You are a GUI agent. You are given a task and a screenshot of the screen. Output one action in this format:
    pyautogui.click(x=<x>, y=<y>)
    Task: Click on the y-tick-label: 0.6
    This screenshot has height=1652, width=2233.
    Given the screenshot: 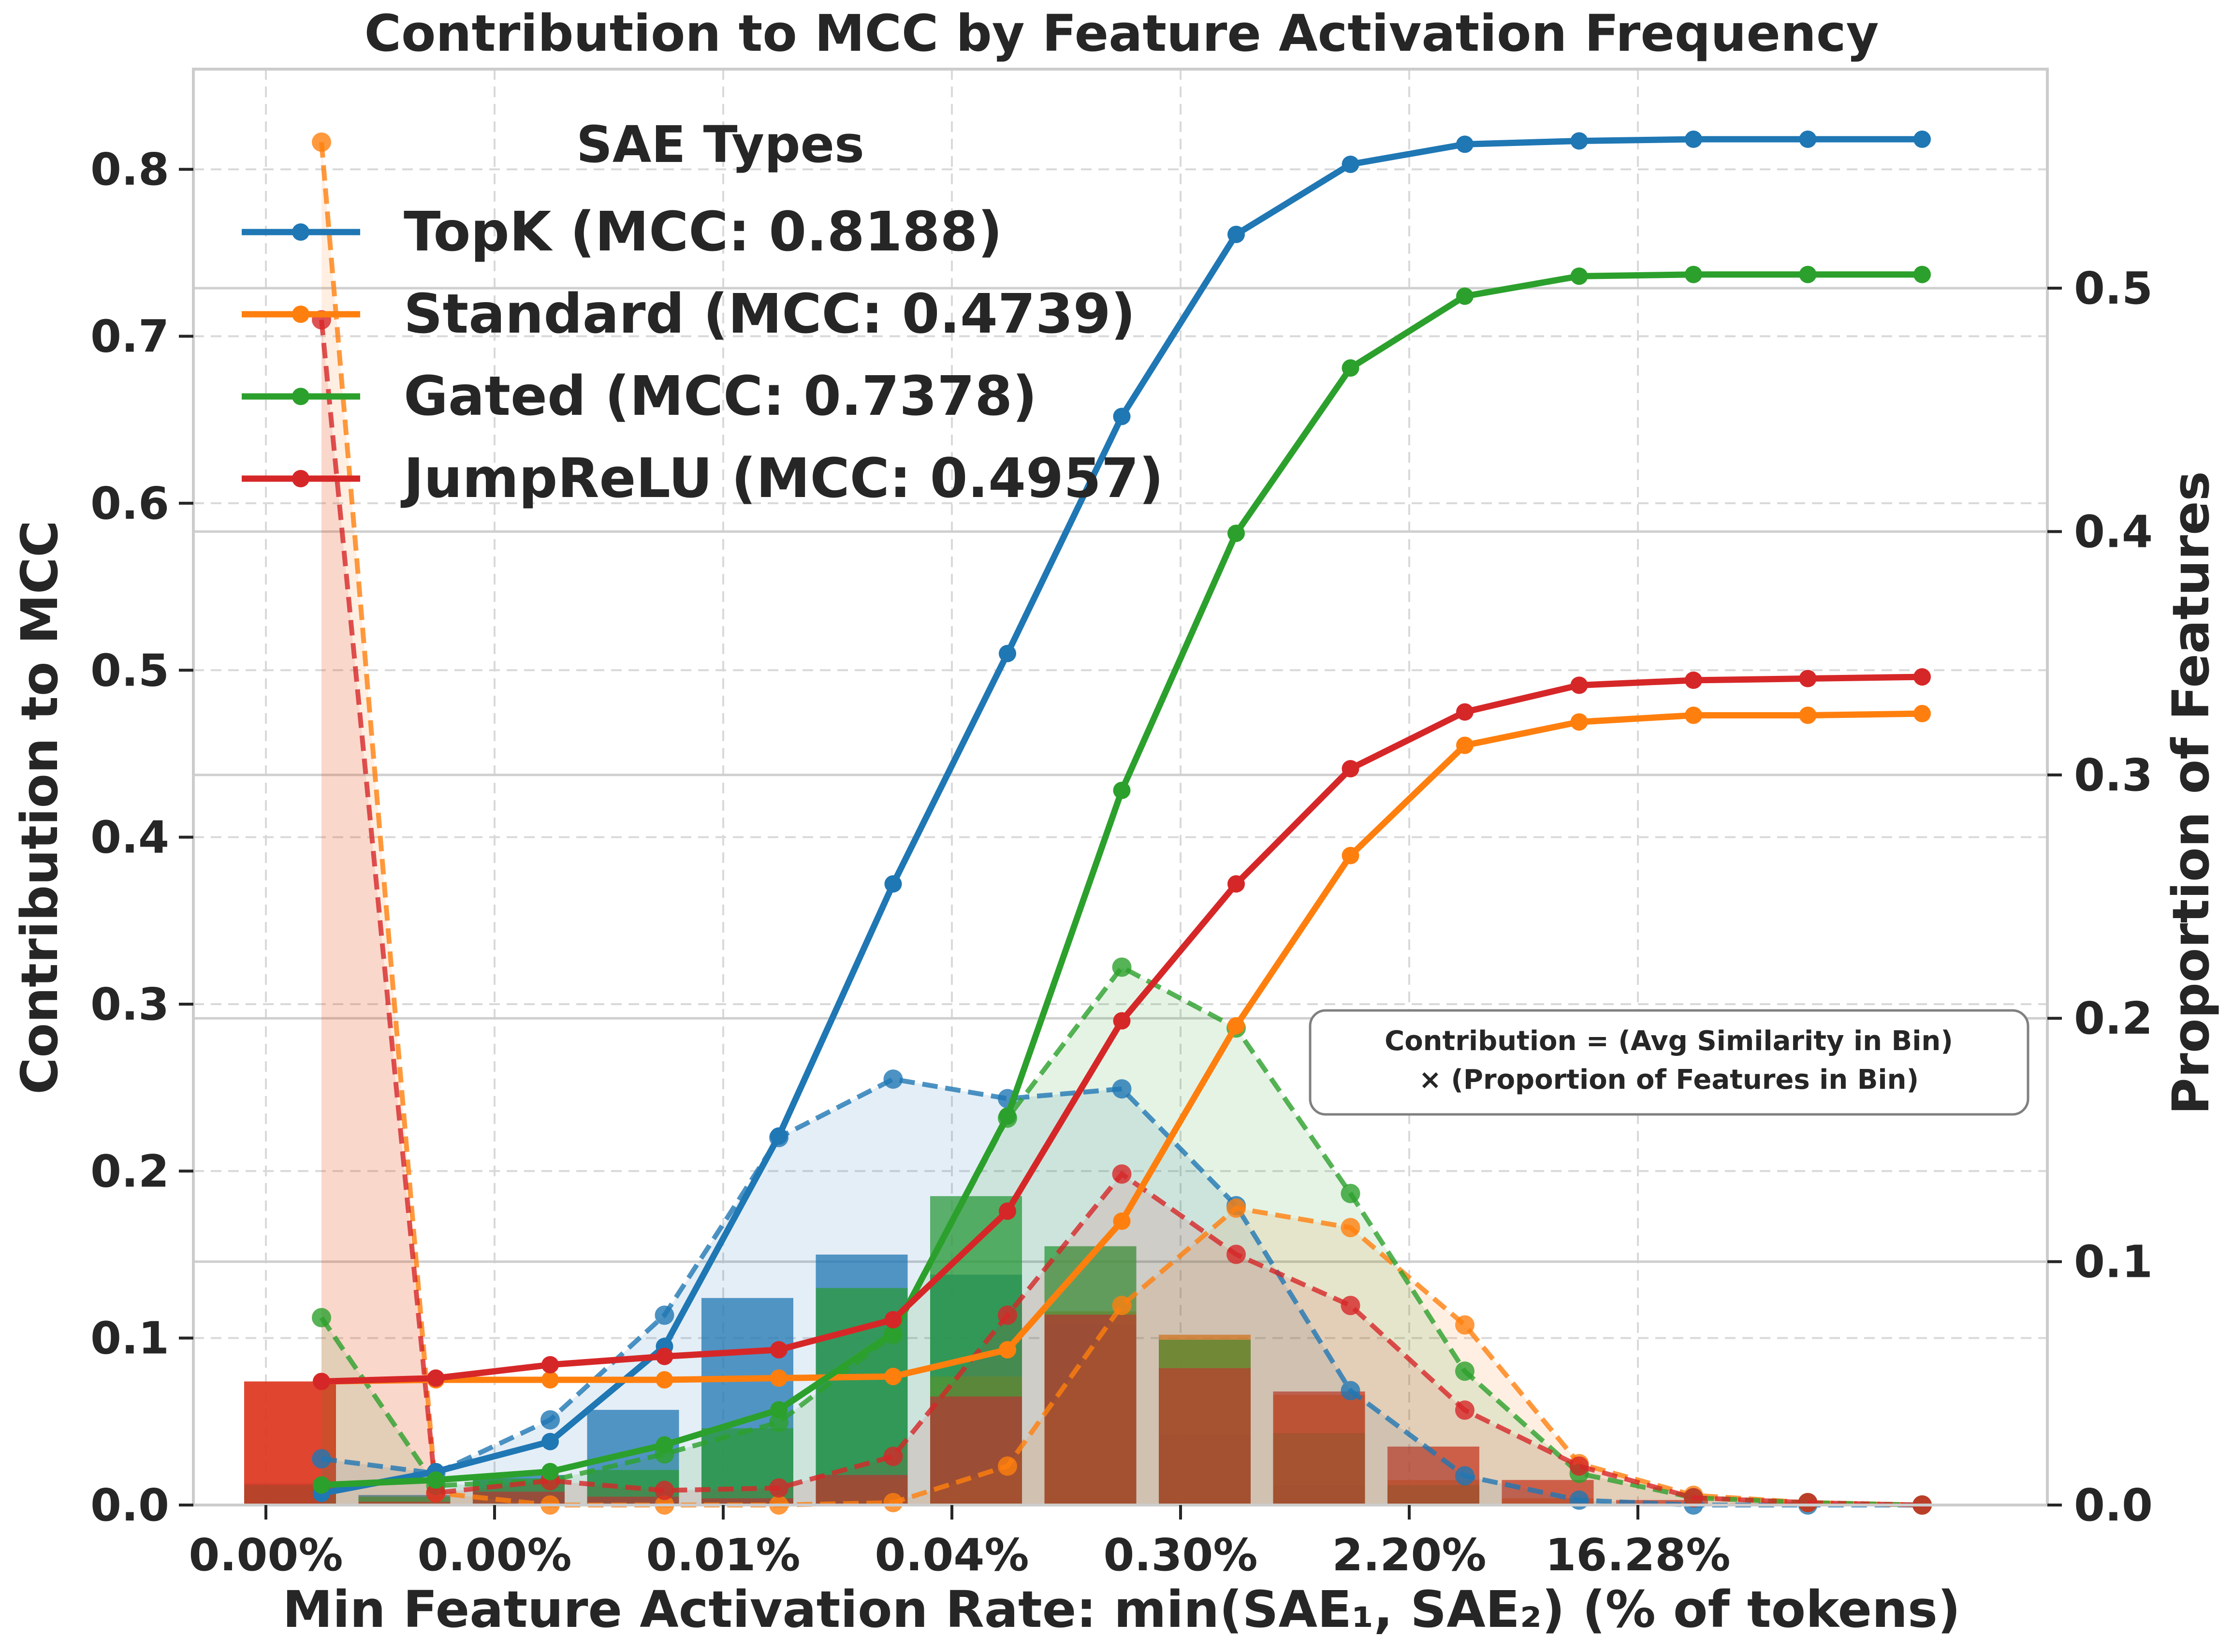 What is the action you would take?
    pyautogui.click(x=130, y=504)
    